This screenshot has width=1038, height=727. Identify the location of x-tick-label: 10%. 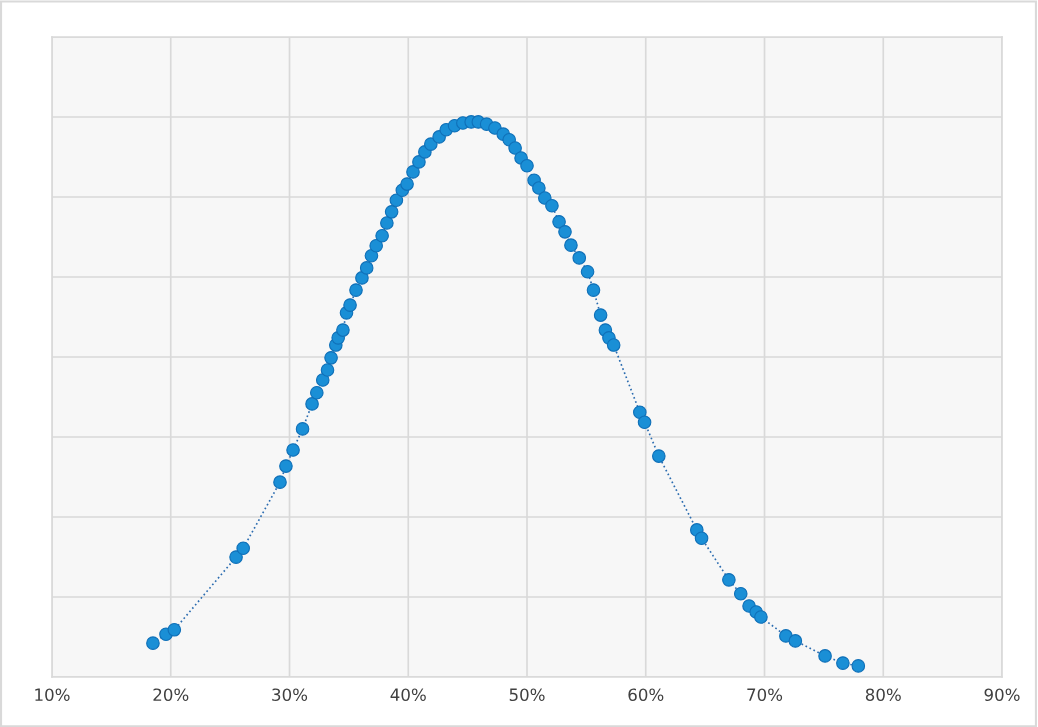
(52, 695).